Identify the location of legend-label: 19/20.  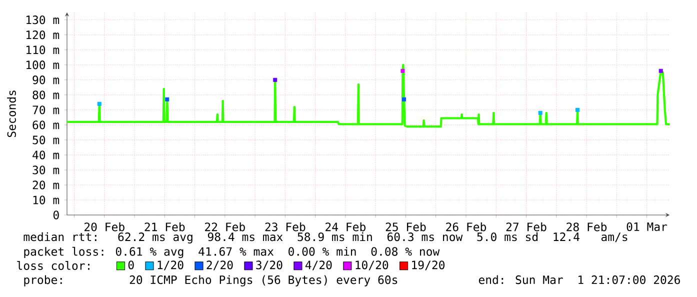
(428, 265).